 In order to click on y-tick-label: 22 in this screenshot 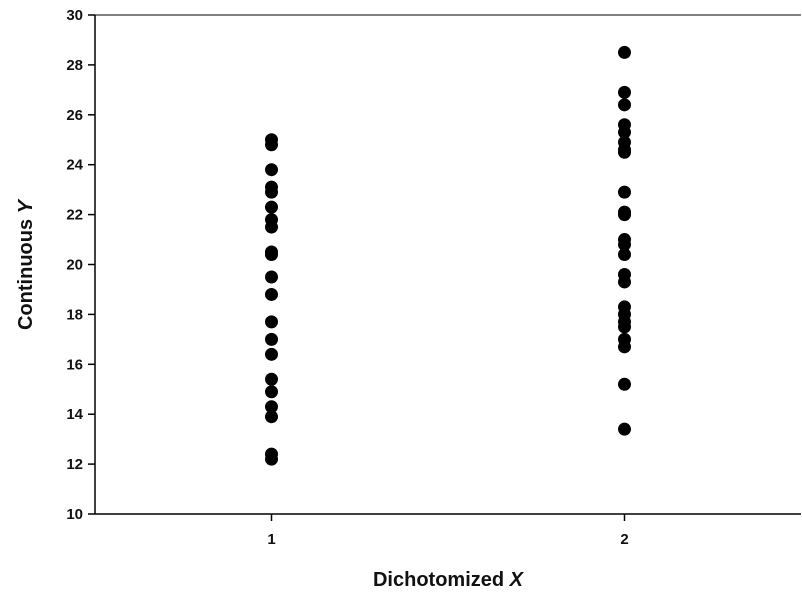, I will do `click(74, 215)`.